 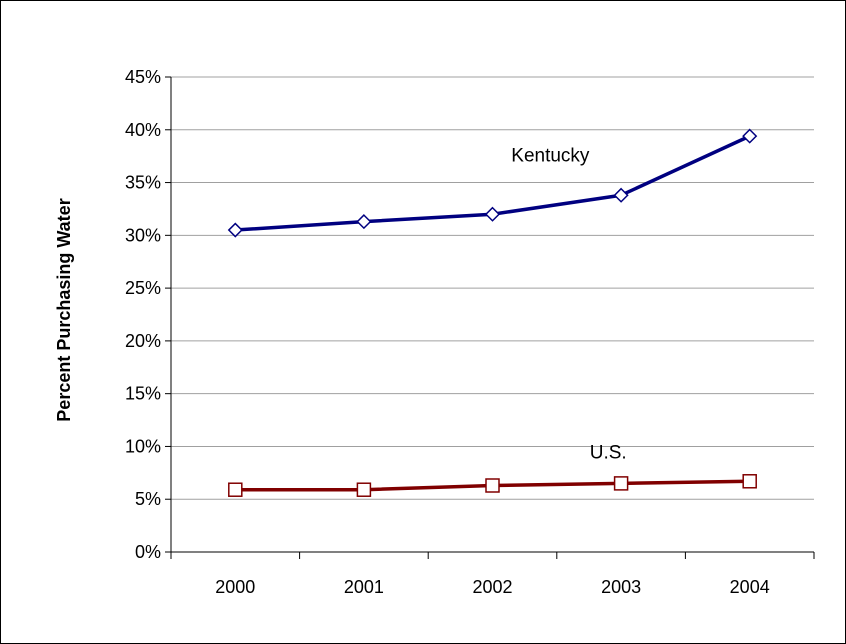 What do you see at coordinates (608, 453) in the screenshot?
I see `series-label-us: U.S.` at bounding box center [608, 453].